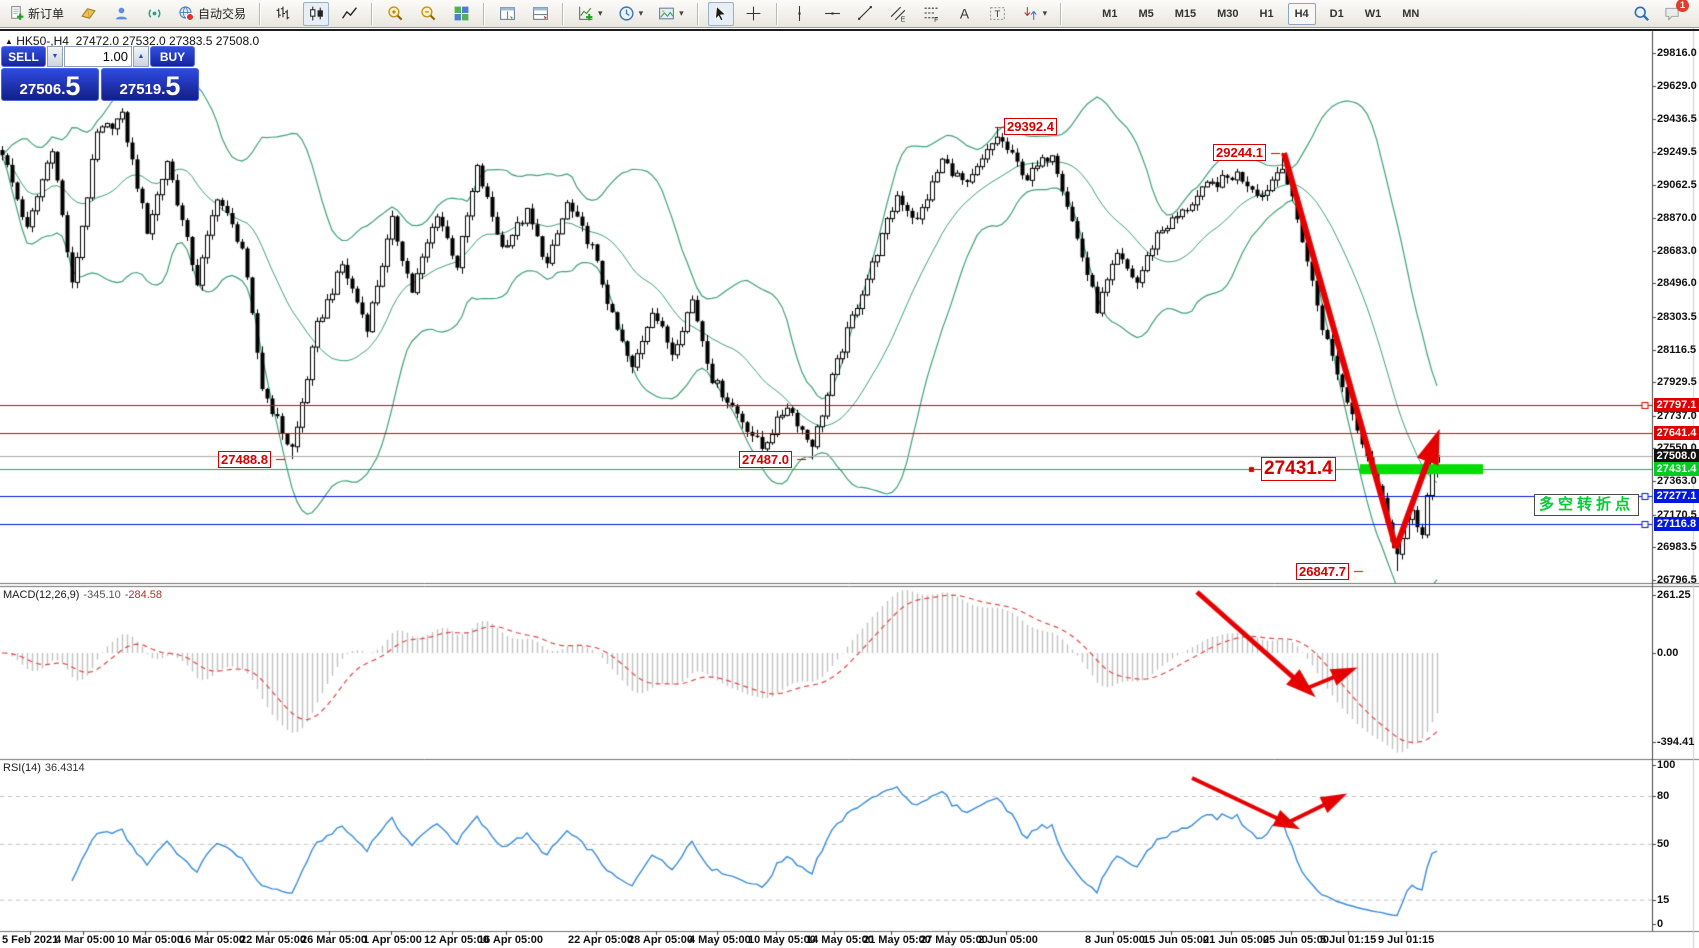 This screenshot has width=1699, height=948. I want to click on time-axis-label: 22 Mar 05:00, so click(273, 940).